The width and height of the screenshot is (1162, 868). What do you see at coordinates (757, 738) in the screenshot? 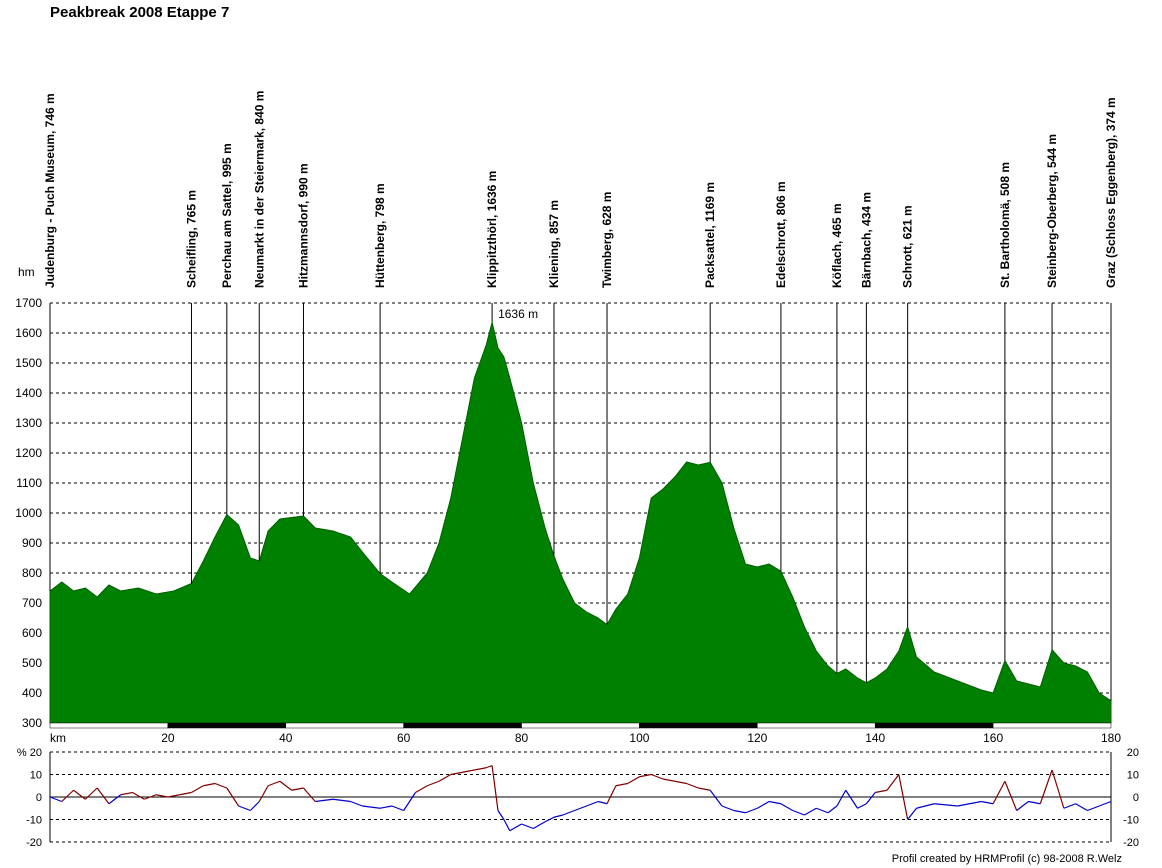
I see `x-tick-label: 120` at bounding box center [757, 738].